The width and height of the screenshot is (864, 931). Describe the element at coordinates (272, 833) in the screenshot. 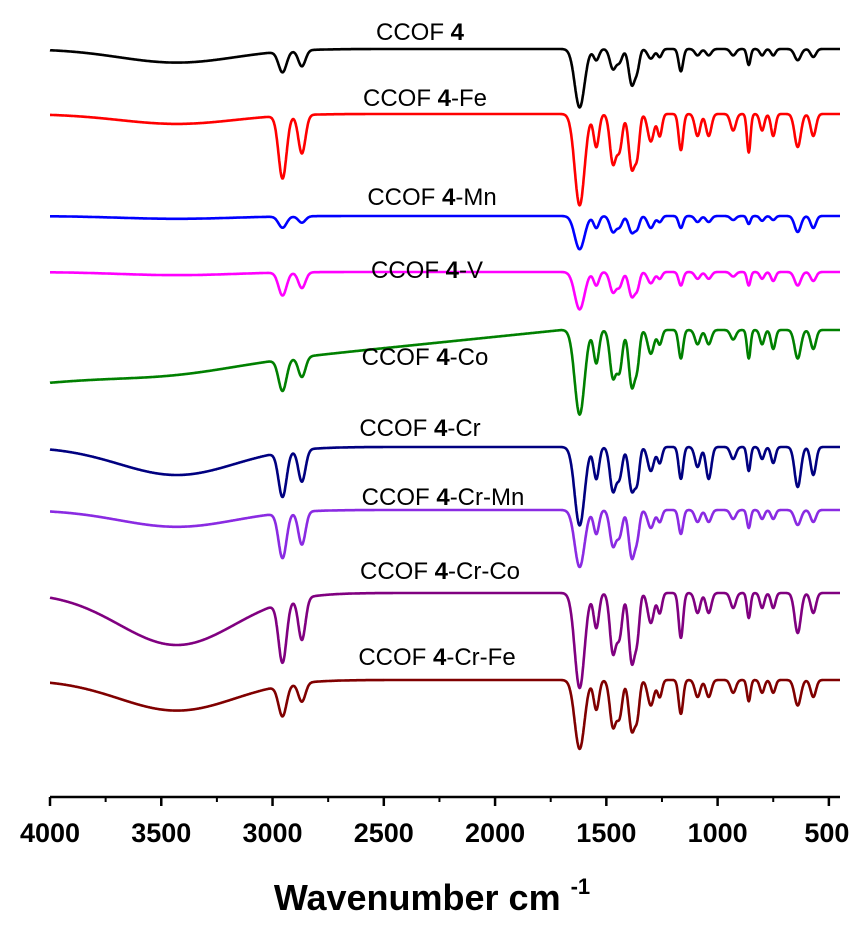

I see `x-tick-label: 3000` at that location.